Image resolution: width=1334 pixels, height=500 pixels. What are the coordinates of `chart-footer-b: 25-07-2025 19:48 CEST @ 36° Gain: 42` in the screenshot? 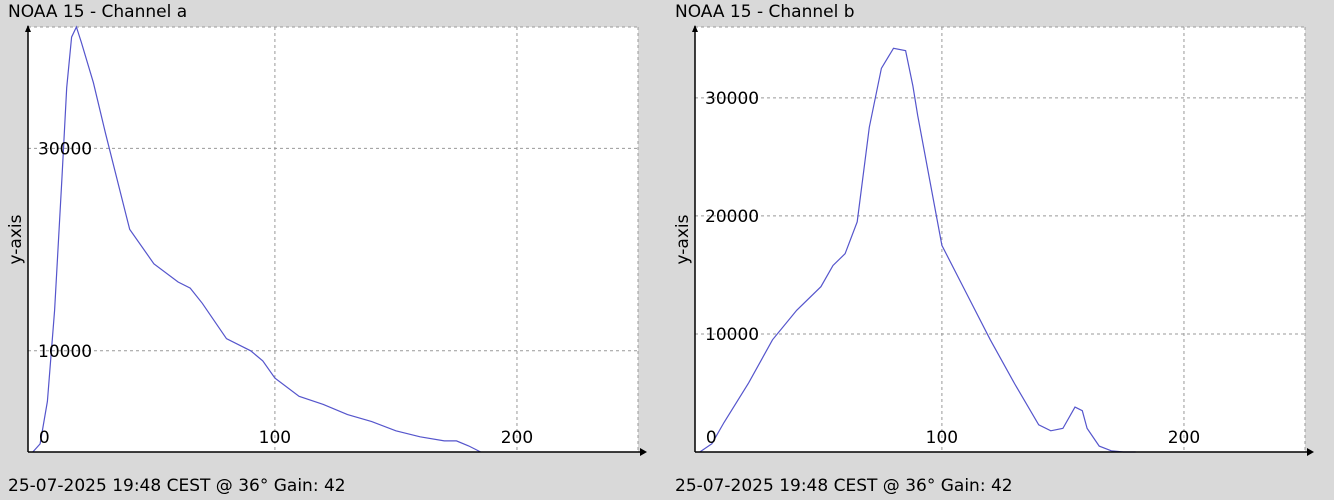 It's located at (844, 486).